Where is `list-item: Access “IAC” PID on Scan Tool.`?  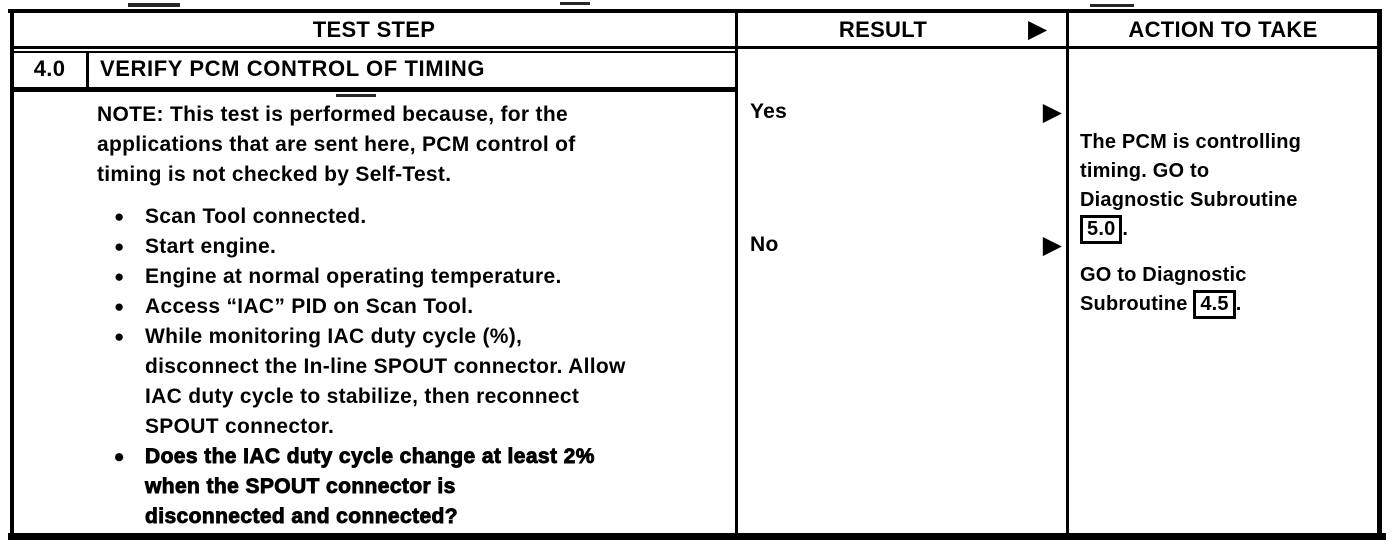 list-item: Access “IAC” PID on Scan Tool. is located at coordinates (416, 307).